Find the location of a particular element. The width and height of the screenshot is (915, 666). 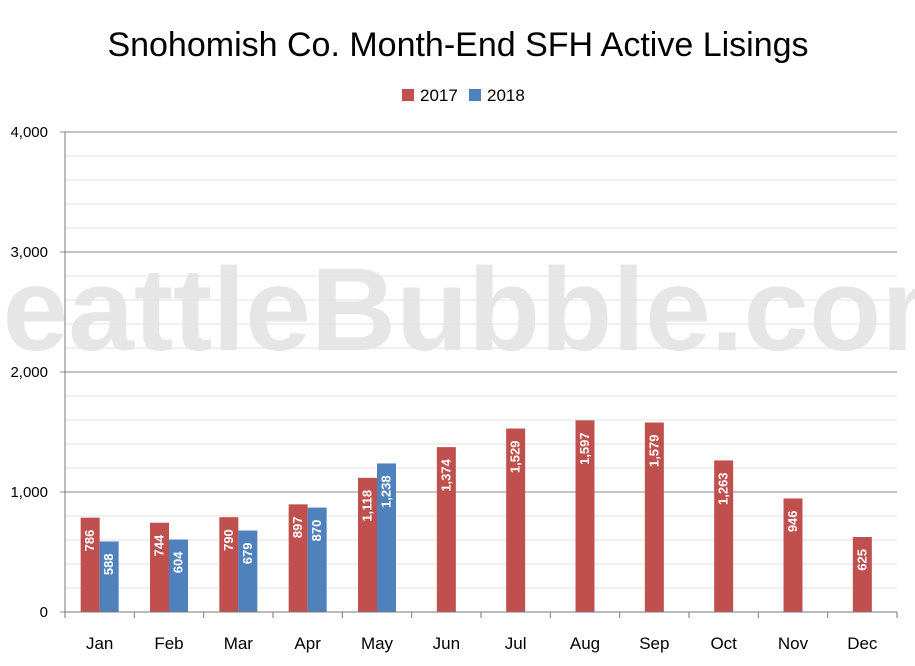

x-tick-label: May is located at coordinates (377, 643).